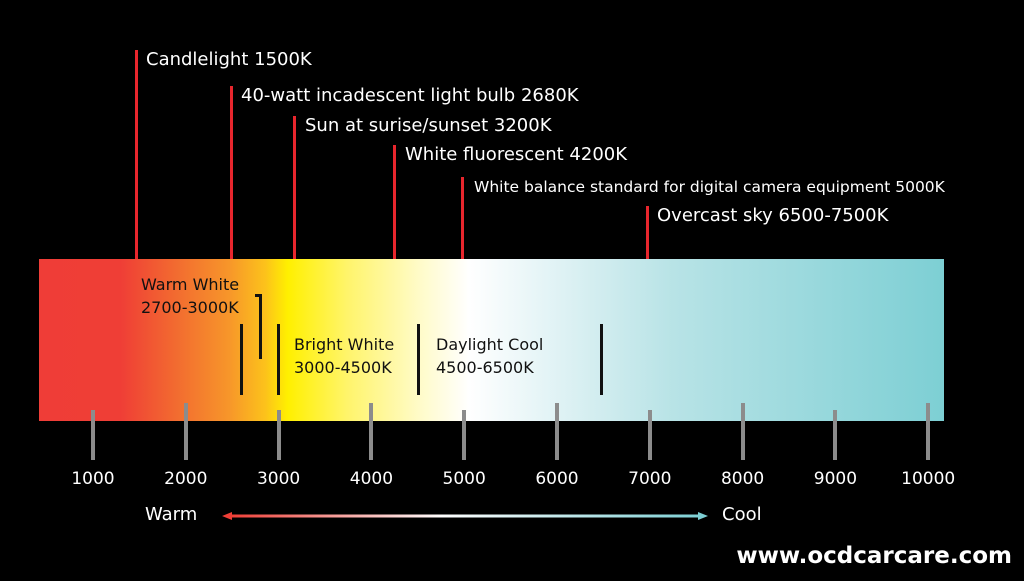 Image resolution: width=1024 pixels, height=581 pixels. I want to click on marker-label-candlelight: Candlelight 1500K, so click(229, 59).